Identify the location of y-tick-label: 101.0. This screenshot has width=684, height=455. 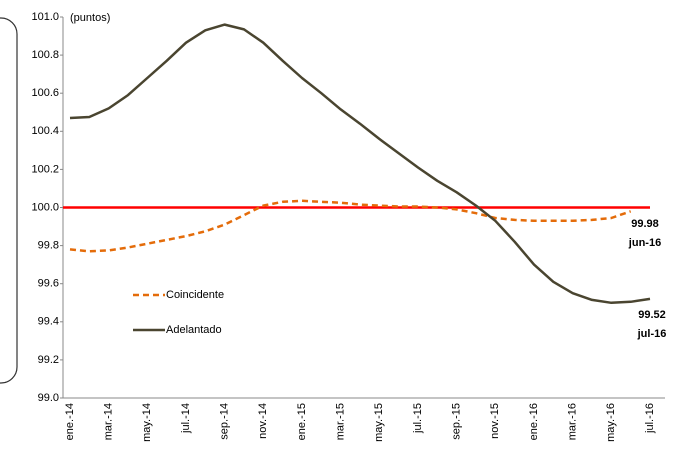
(45, 17).